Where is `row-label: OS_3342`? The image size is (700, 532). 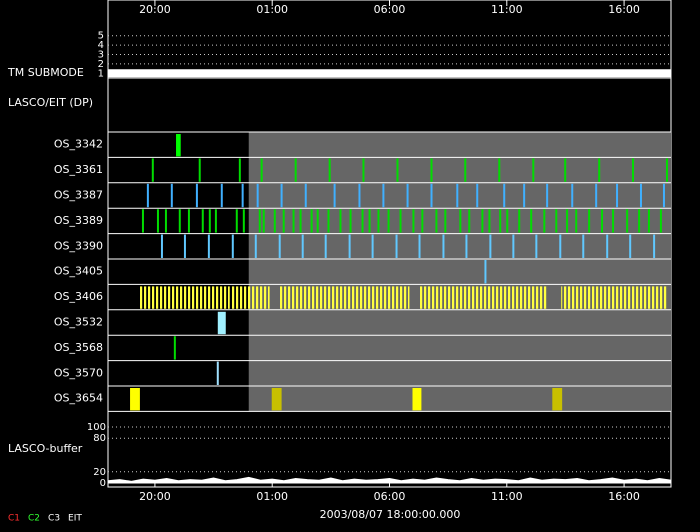
row-label: OS_3342 is located at coordinates (78, 144).